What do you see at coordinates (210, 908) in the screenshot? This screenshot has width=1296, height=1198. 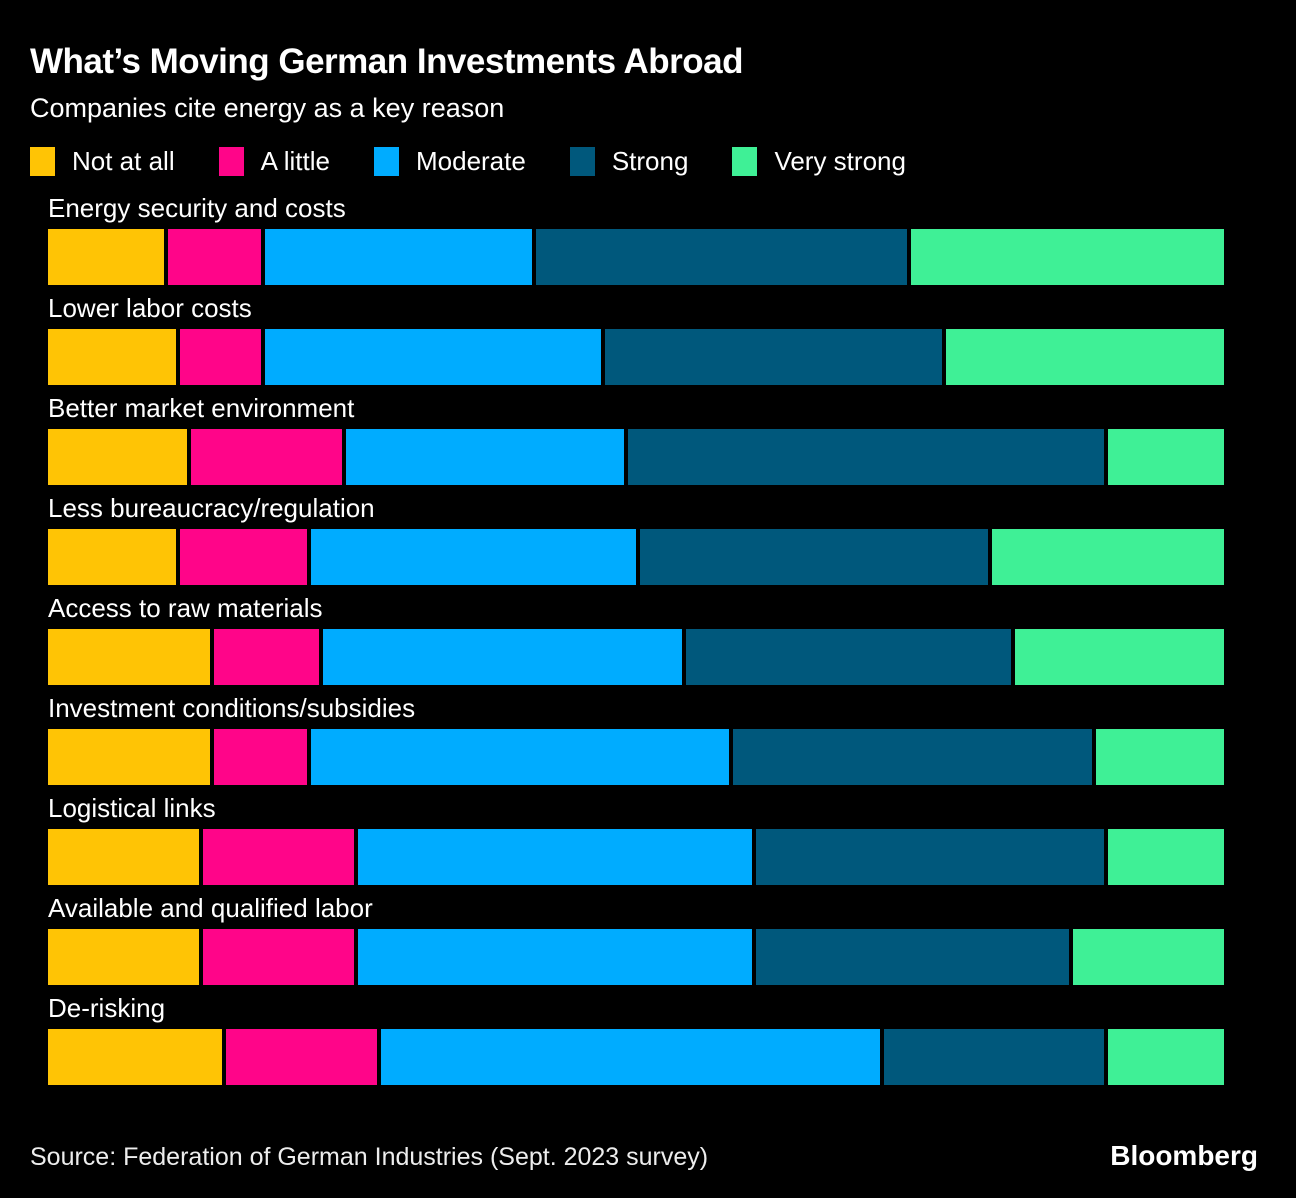 I see `bar-row-label: Available and qualified labor` at bounding box center [210, 908].